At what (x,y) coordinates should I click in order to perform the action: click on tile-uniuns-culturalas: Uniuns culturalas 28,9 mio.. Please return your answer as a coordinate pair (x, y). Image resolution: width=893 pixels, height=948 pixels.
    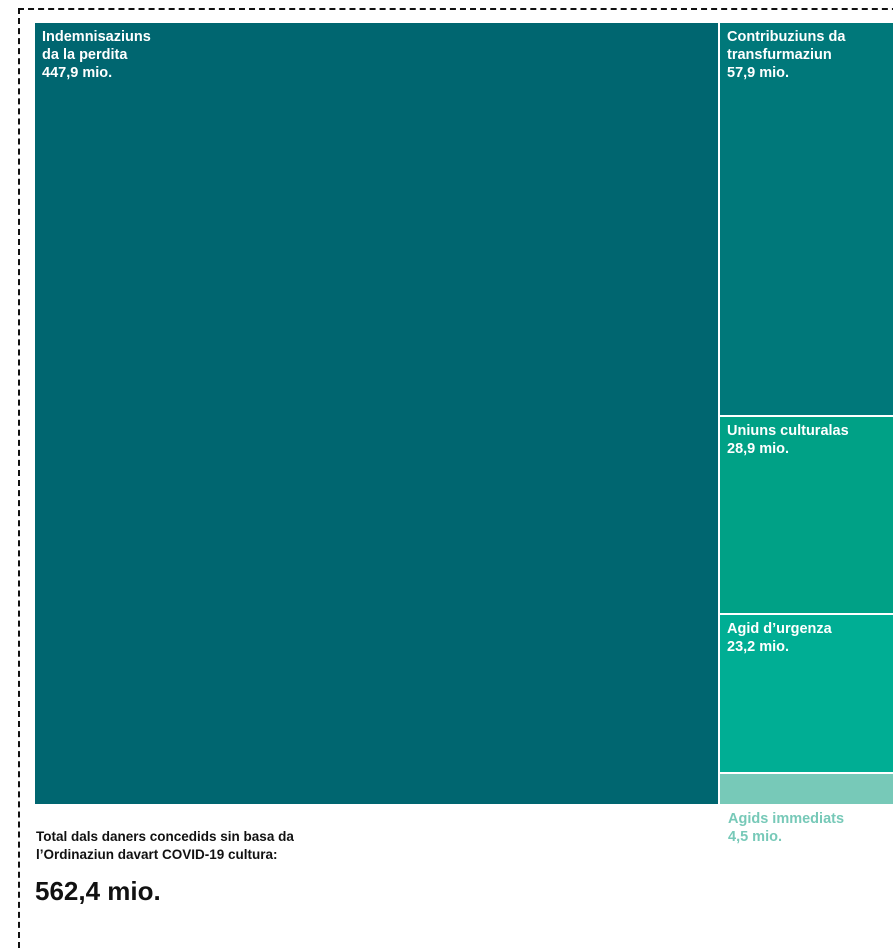
    Looking at the image, I should click on (806, 515).